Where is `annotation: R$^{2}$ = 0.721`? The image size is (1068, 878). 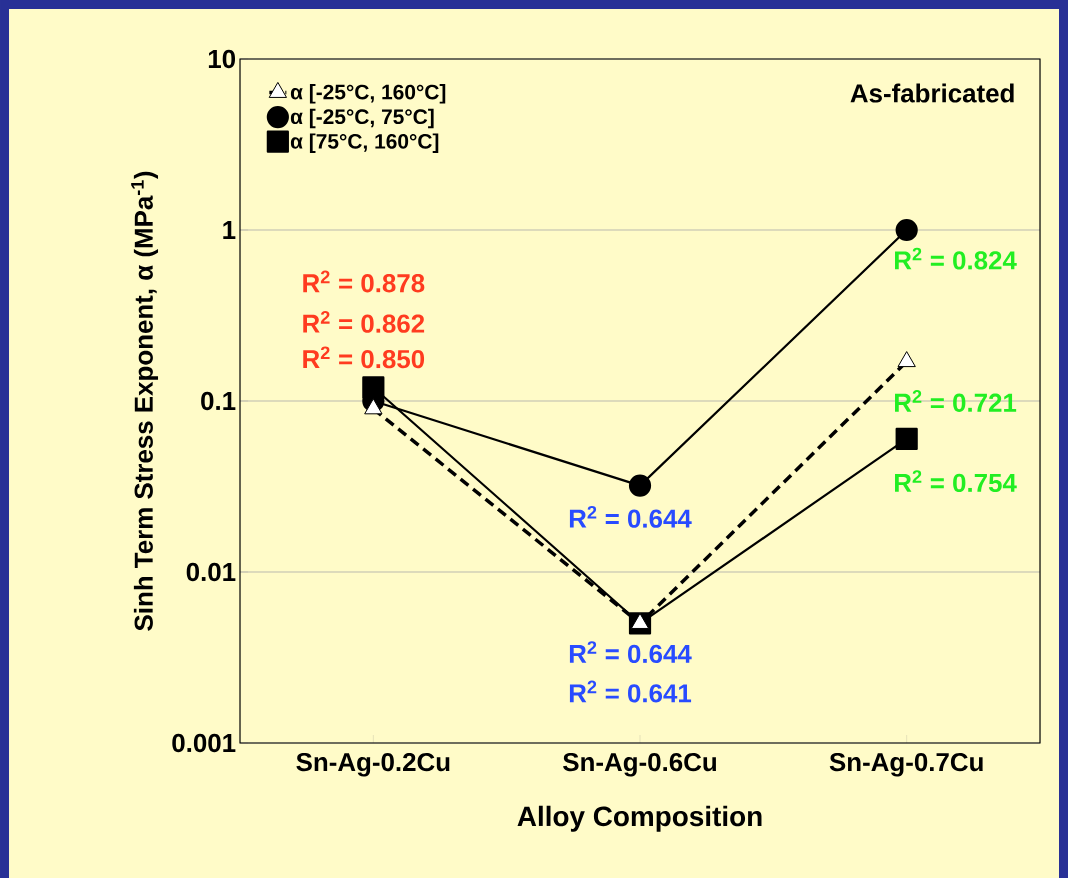
annotation: R$^{2}$ = 0.721 is located at coordinates (956, 401).